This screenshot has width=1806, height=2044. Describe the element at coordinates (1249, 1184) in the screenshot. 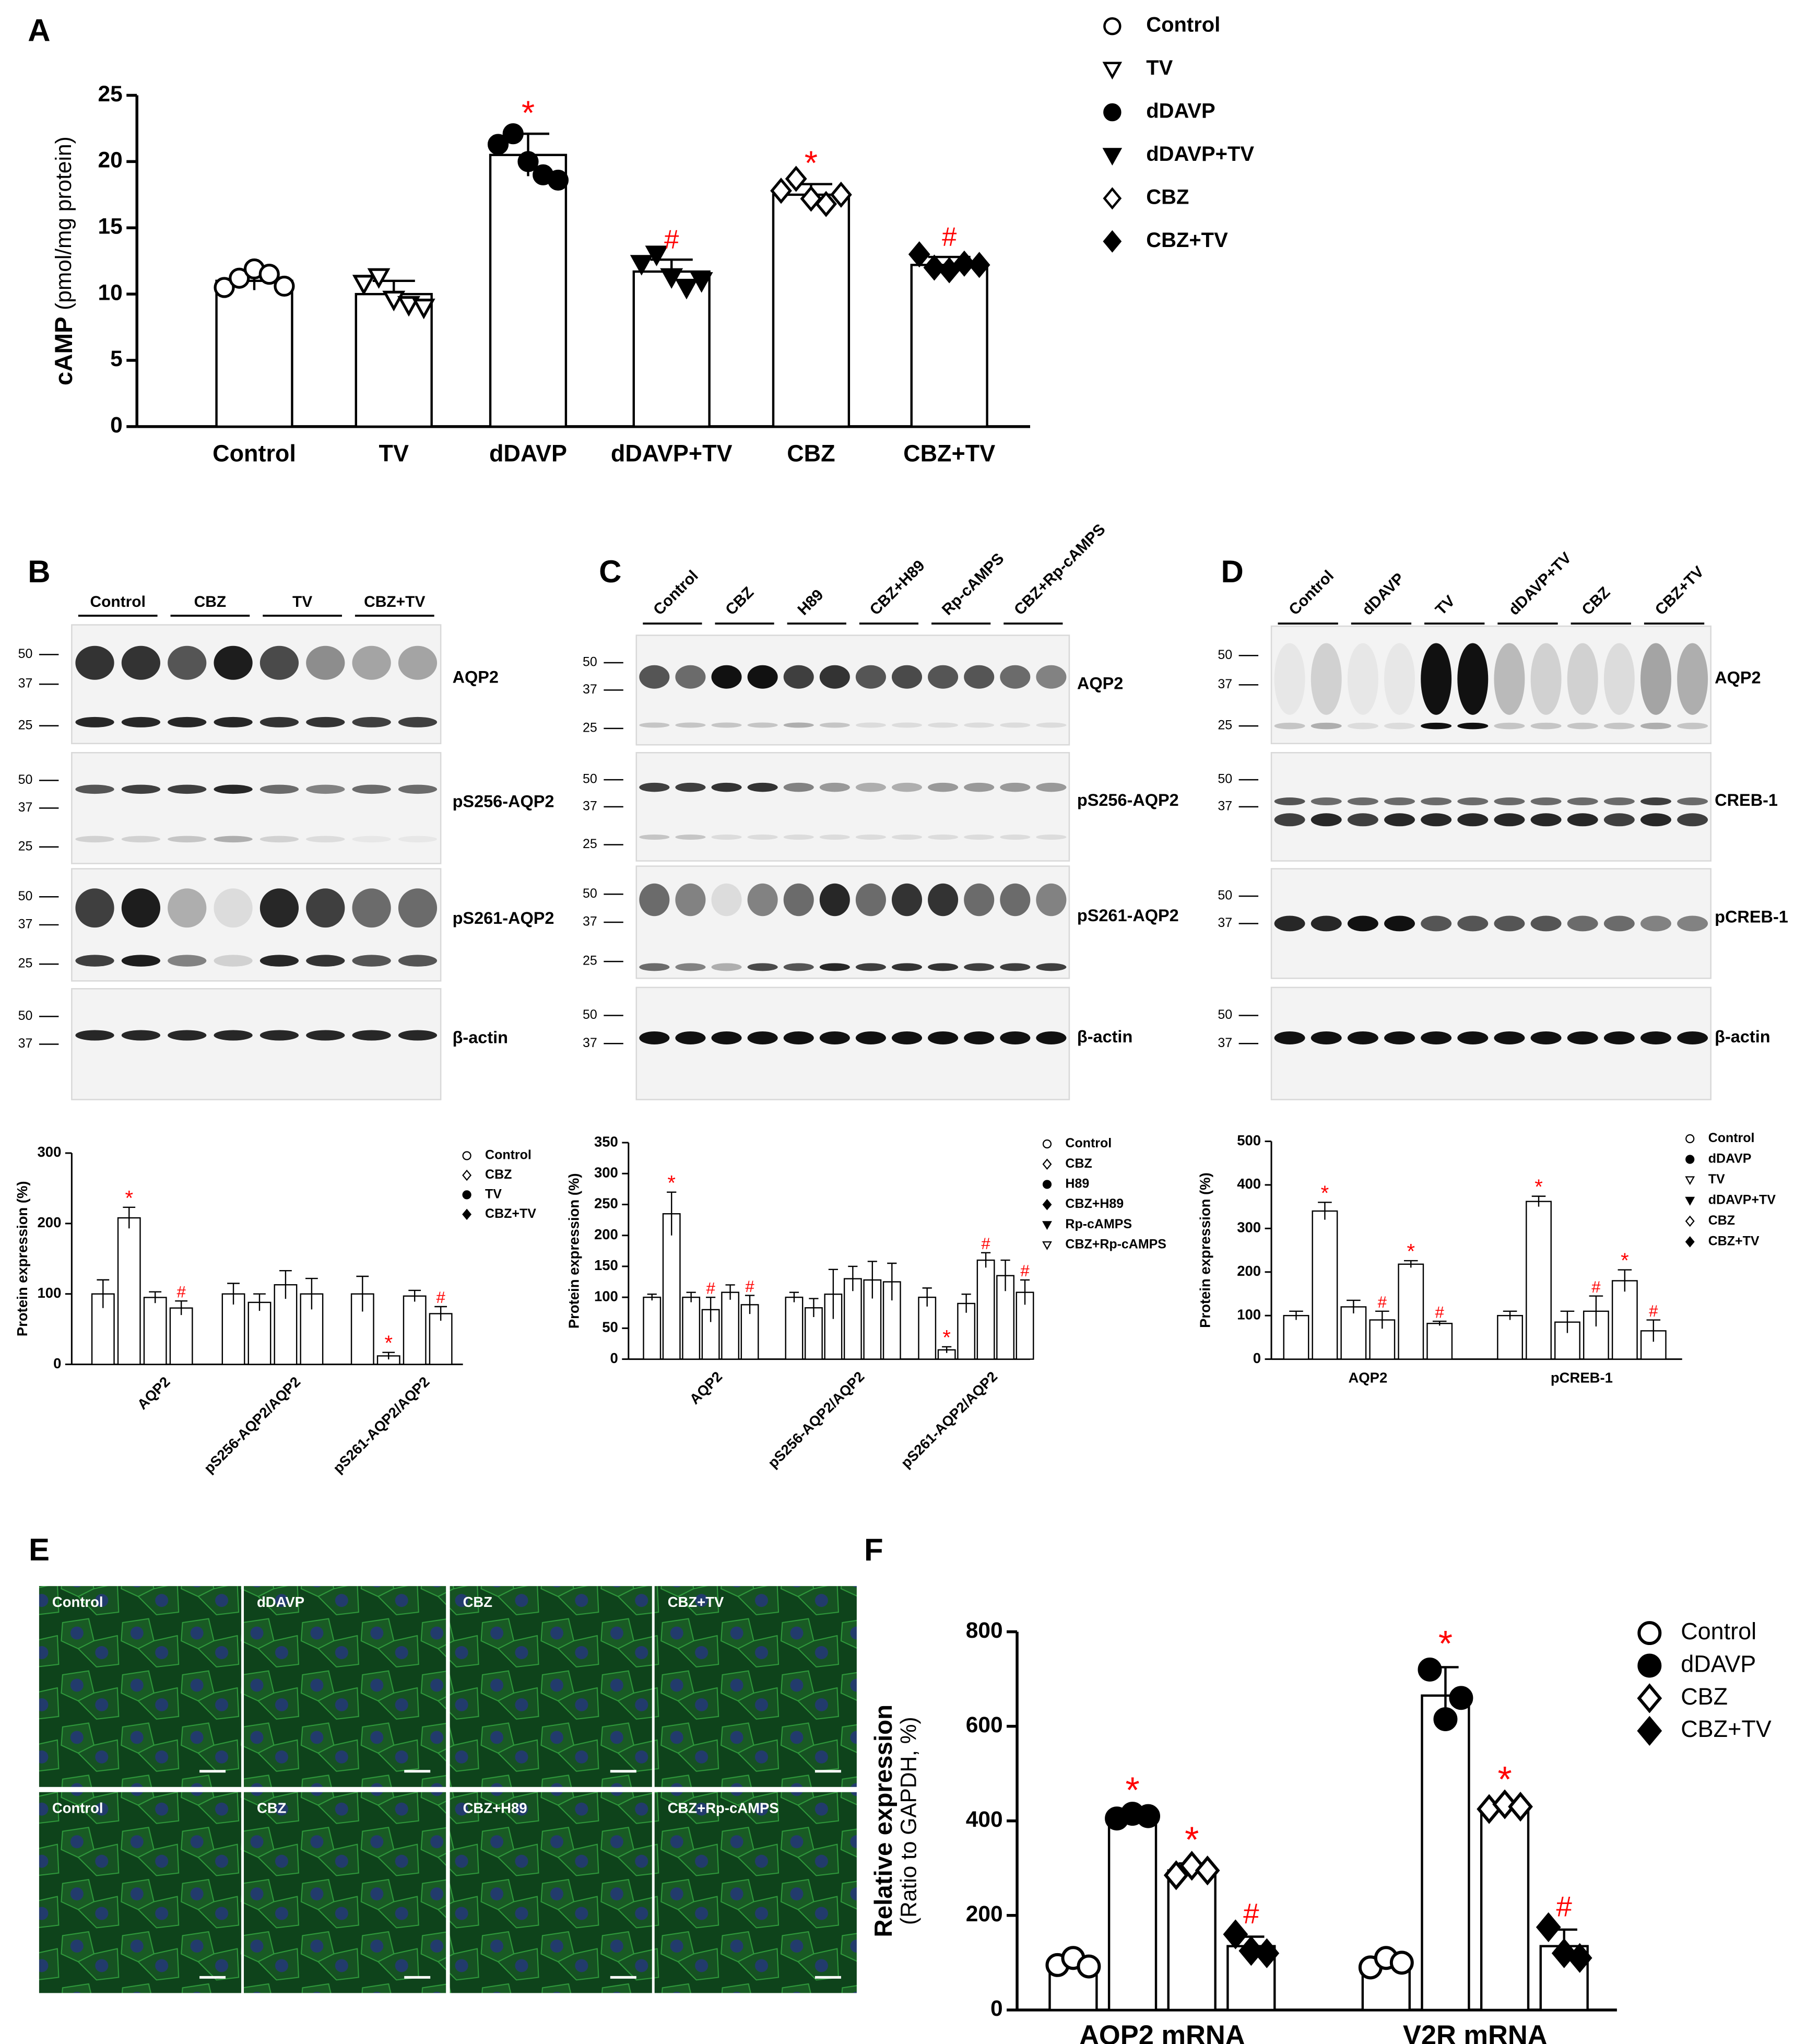

I see `y-tick-label: 400` at that location.